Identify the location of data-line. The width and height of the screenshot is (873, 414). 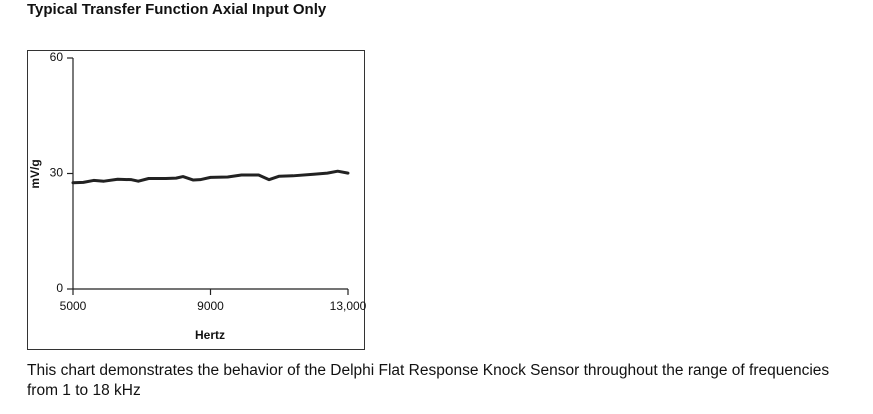
(210, 177).